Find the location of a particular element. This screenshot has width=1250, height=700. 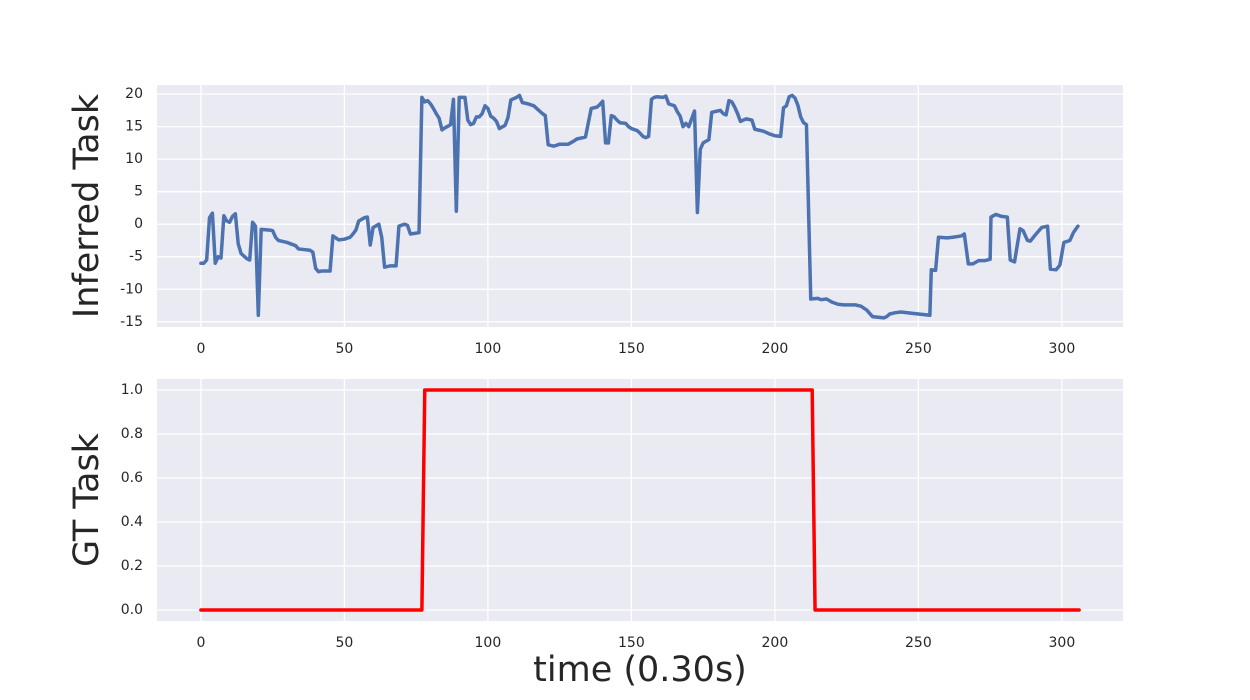

y-axis-label: Inferred Task is located at coordinates (87, 205).